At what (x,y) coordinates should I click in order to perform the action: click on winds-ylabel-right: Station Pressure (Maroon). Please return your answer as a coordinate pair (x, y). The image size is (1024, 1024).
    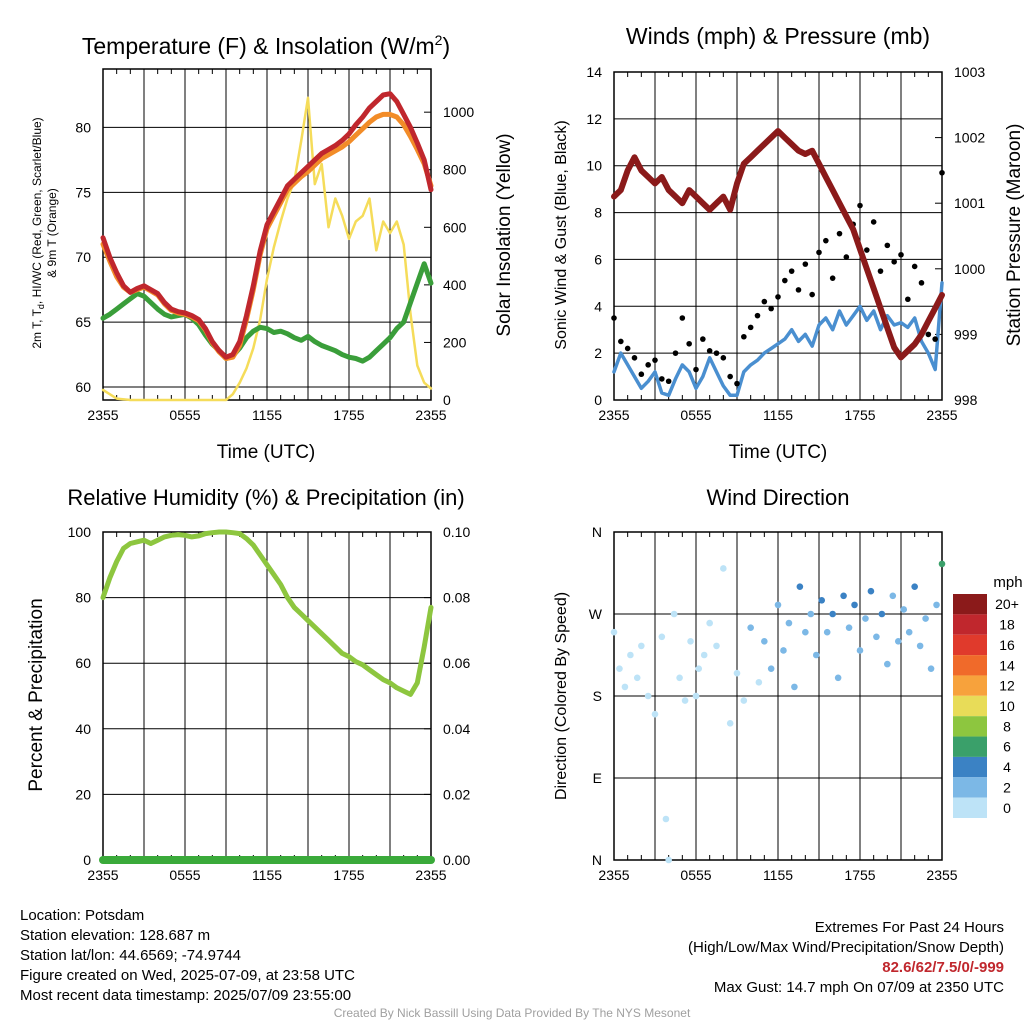
    Looking at the image, I should click on (1014, 235).